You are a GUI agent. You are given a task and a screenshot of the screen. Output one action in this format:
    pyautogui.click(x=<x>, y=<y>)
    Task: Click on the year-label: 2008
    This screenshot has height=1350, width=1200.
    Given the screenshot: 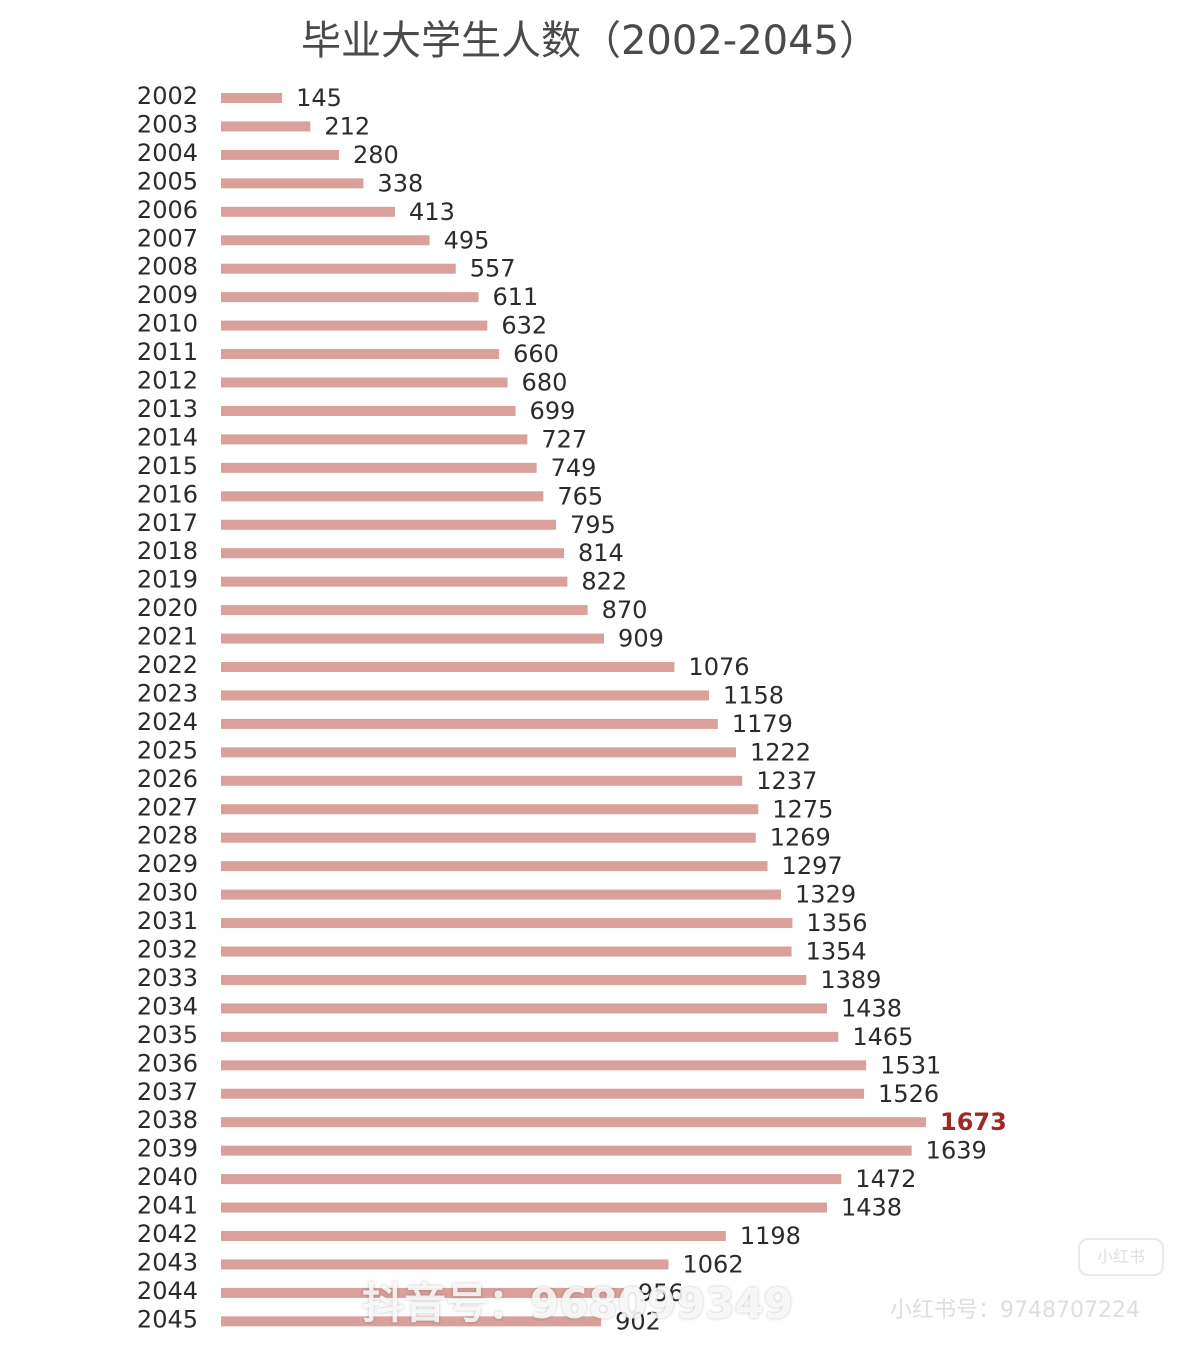 What is the action you would take?
    pyautogui.click(x=167, y=267)
    